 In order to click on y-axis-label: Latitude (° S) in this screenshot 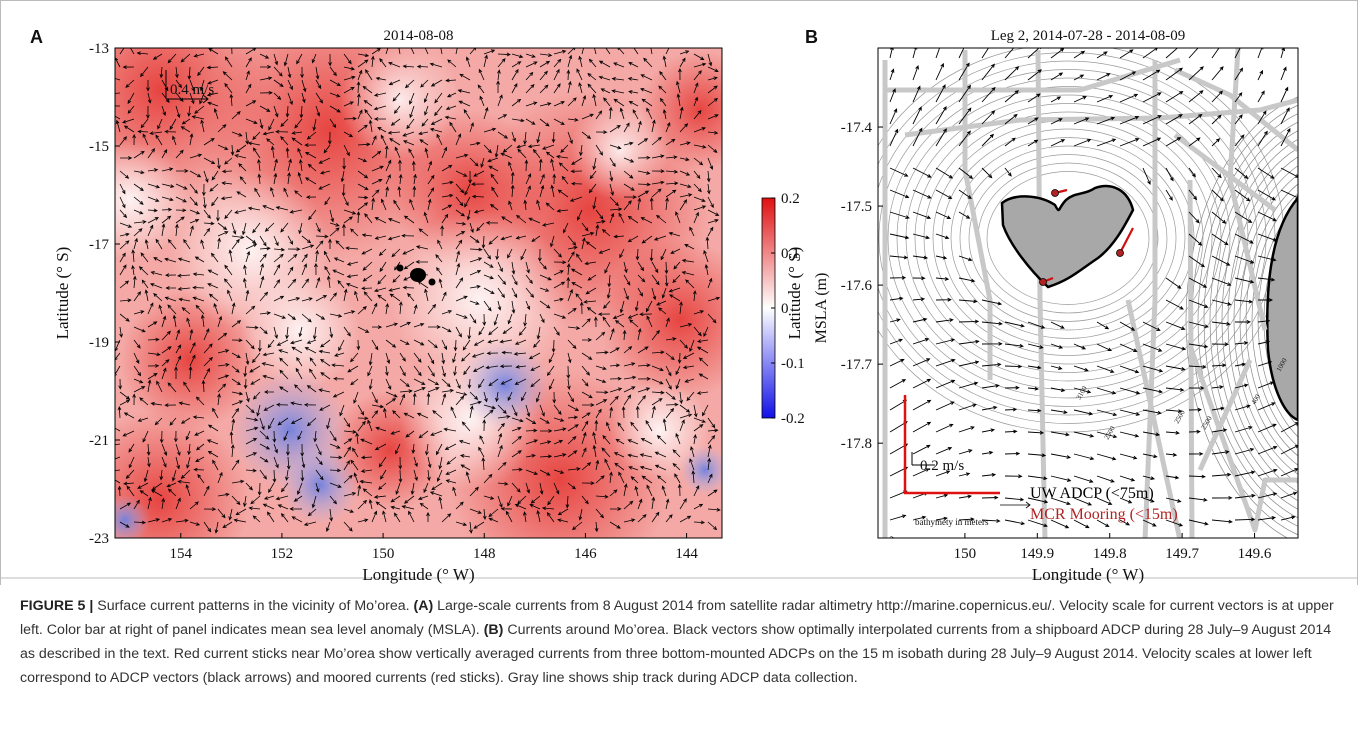, I will do `click(794, 293)`.